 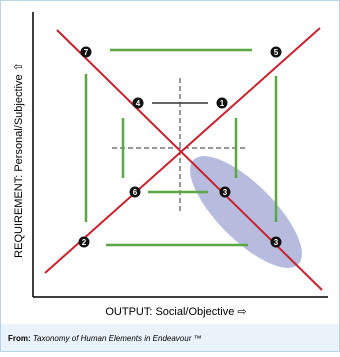 I want to click on y-axis-label: REQUIREMENT: Personal/Subjective ⇧, so click(x=19, y=160).